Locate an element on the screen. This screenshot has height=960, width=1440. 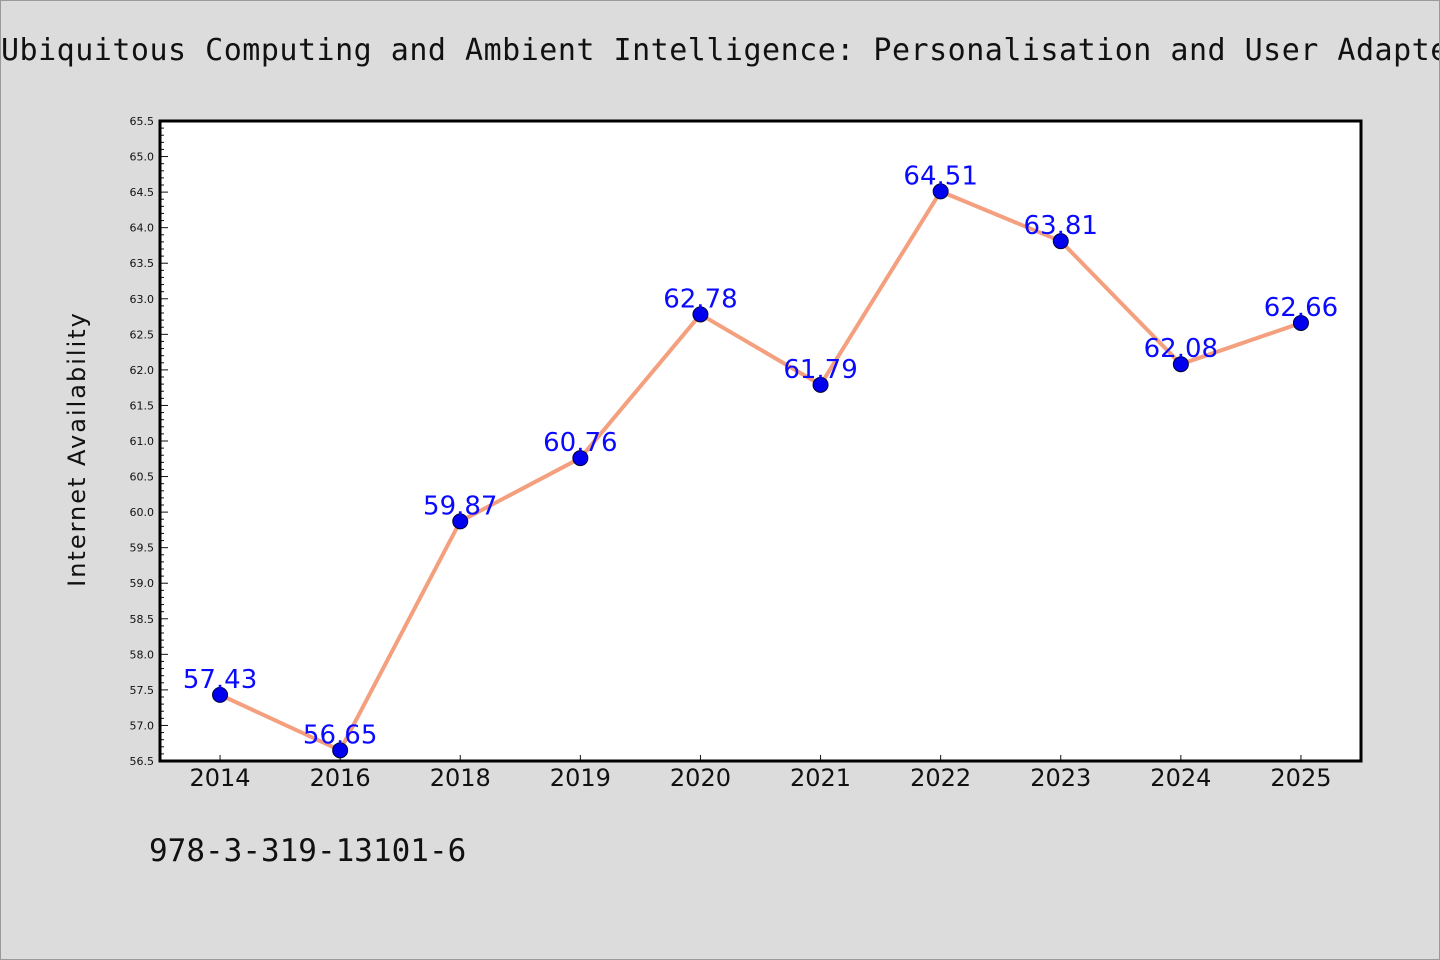
x-tick-label: 2021 is located at coordinates (820, 778).